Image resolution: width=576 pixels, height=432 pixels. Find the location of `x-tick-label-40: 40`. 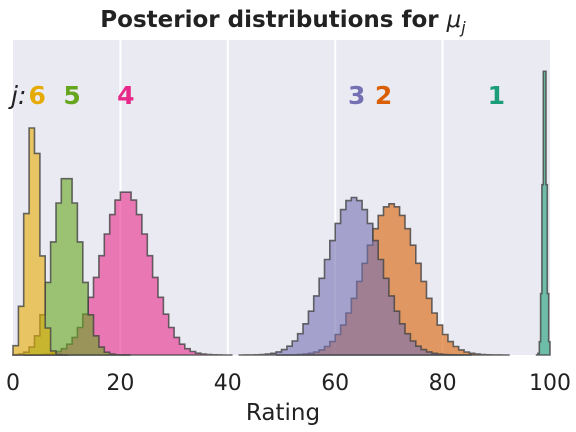

x-tick-label-40: 40 is located at coordinates (228, 383).